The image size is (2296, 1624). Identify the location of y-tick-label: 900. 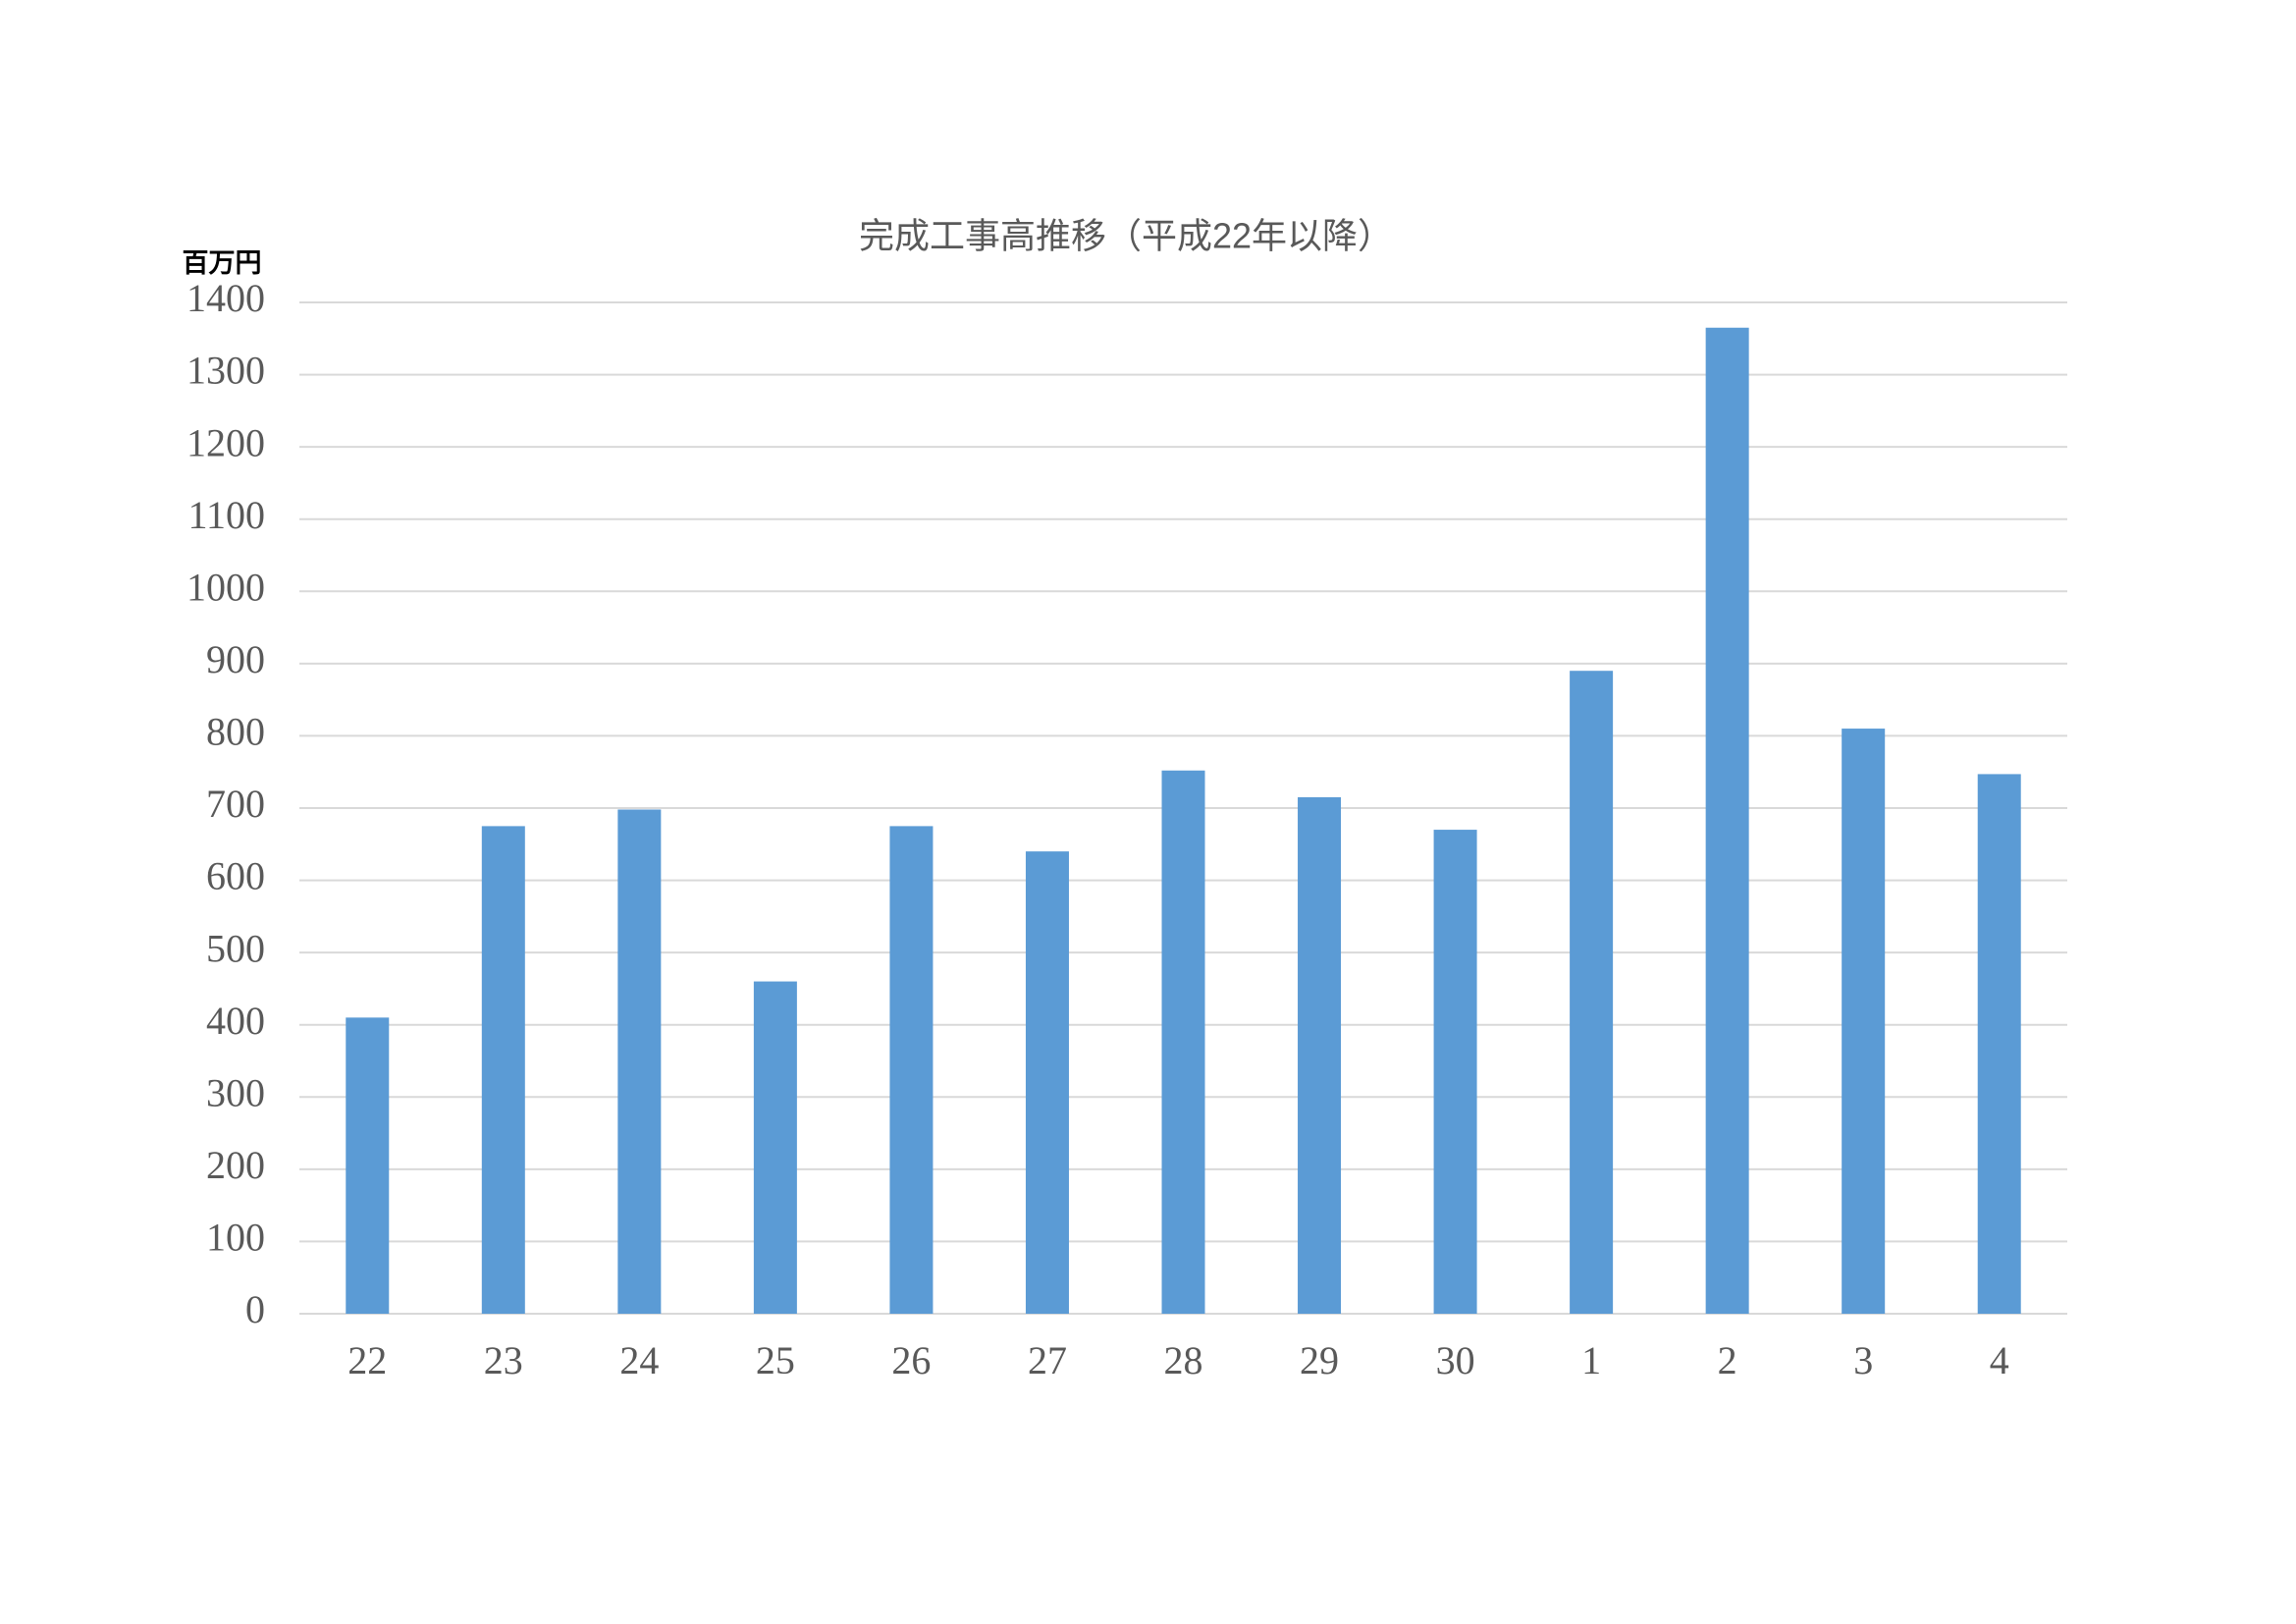
(235, 659).